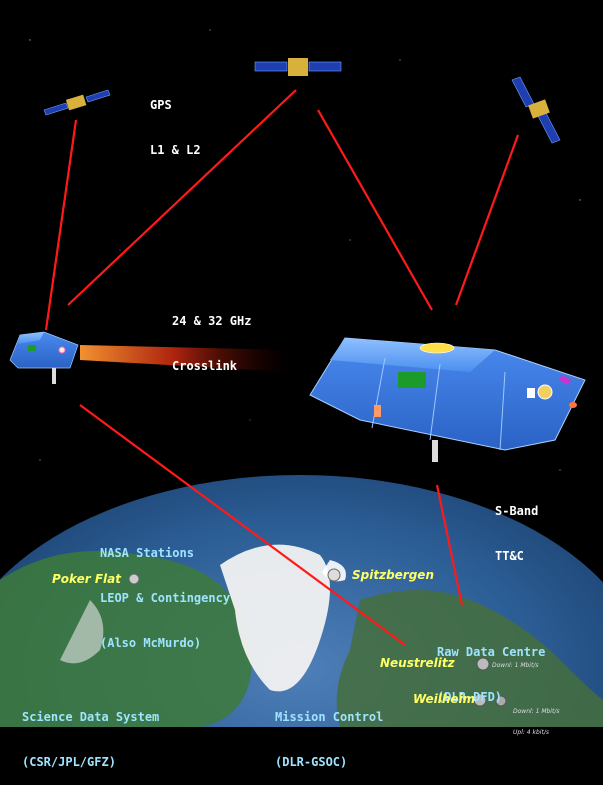 The image size is (603, 785). Describe the element at coordinates (490, 700) in the screenshot. I see `weilheim-antenna` at that location.